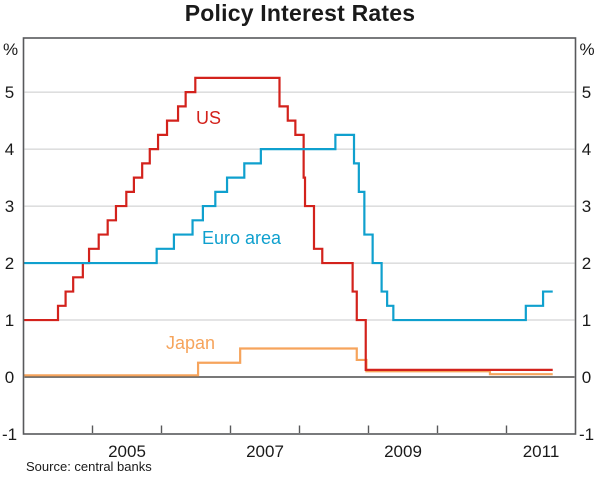  Describe the element at coordinates (541, 451) in the screenshot. I see `x-tick-label: 2011` at that location.